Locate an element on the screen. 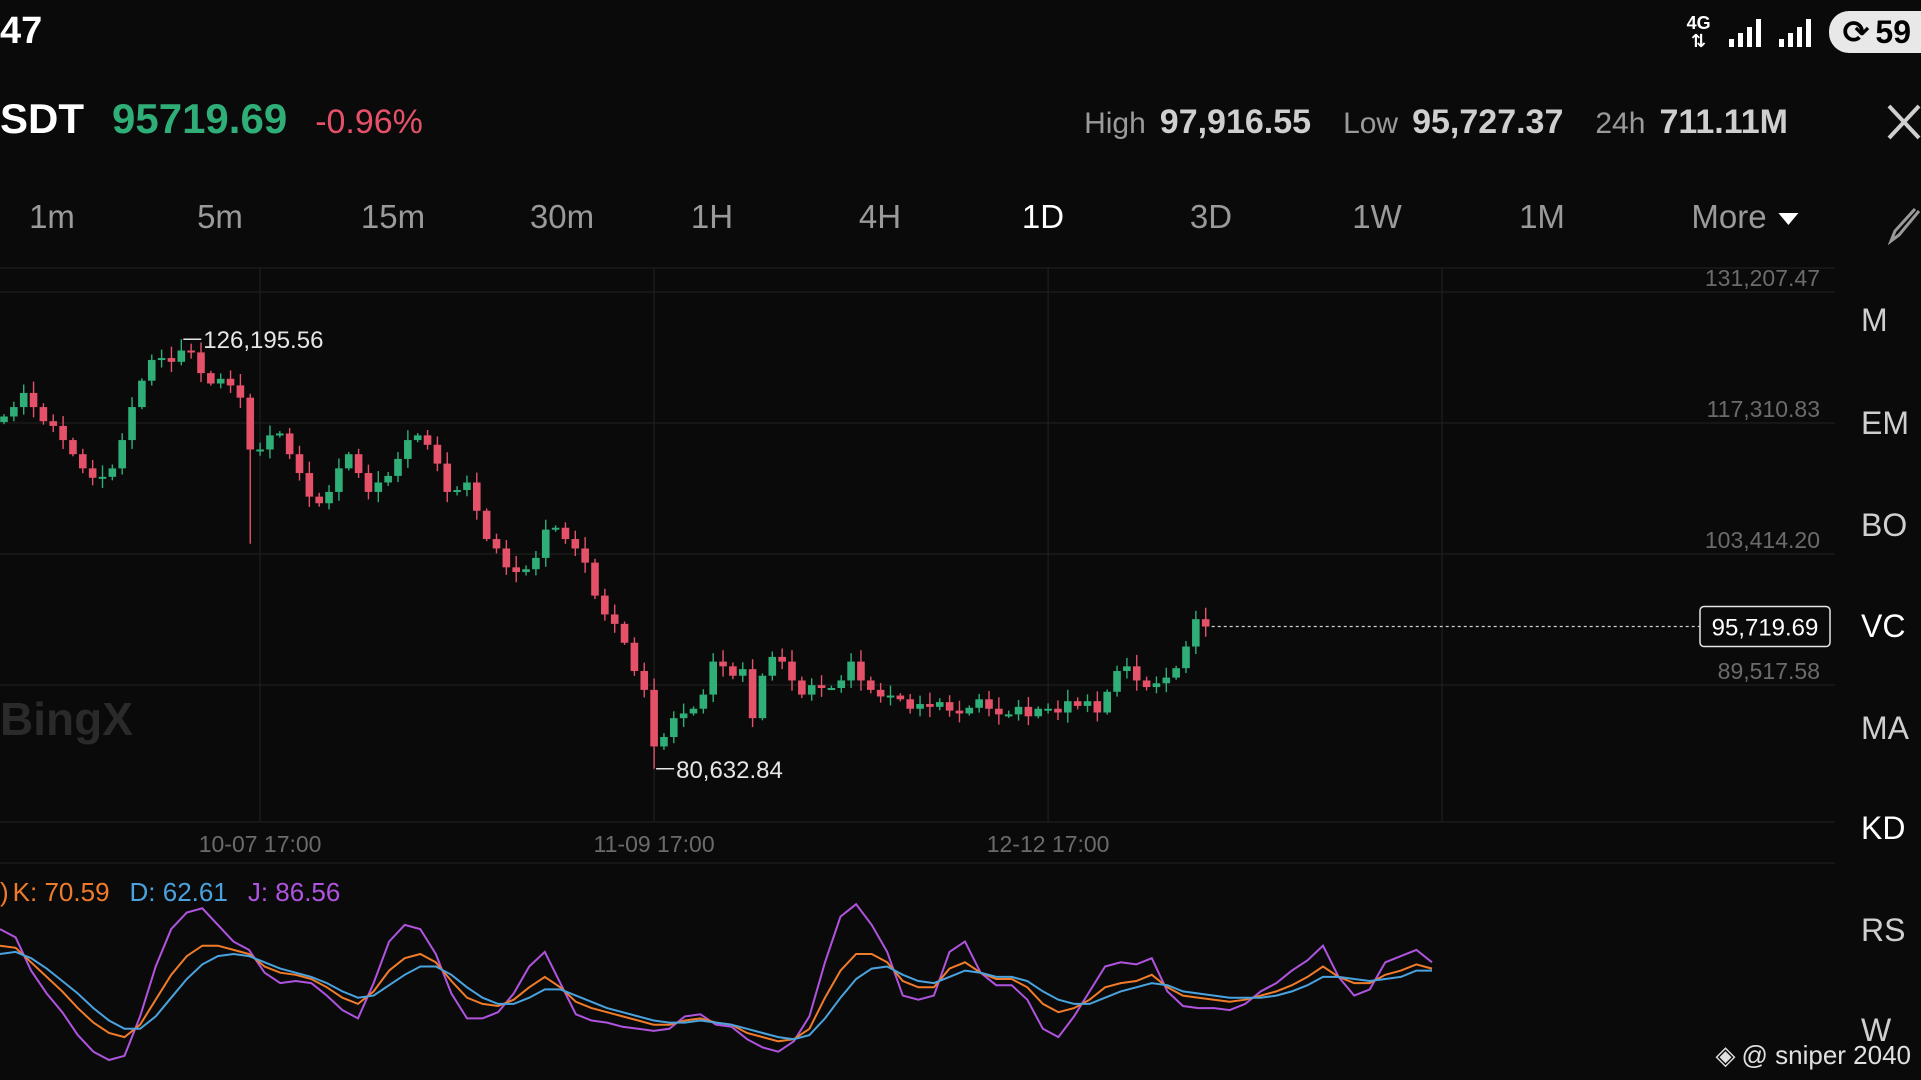  volume-label: 24h is located at coordinates (1620, 123).